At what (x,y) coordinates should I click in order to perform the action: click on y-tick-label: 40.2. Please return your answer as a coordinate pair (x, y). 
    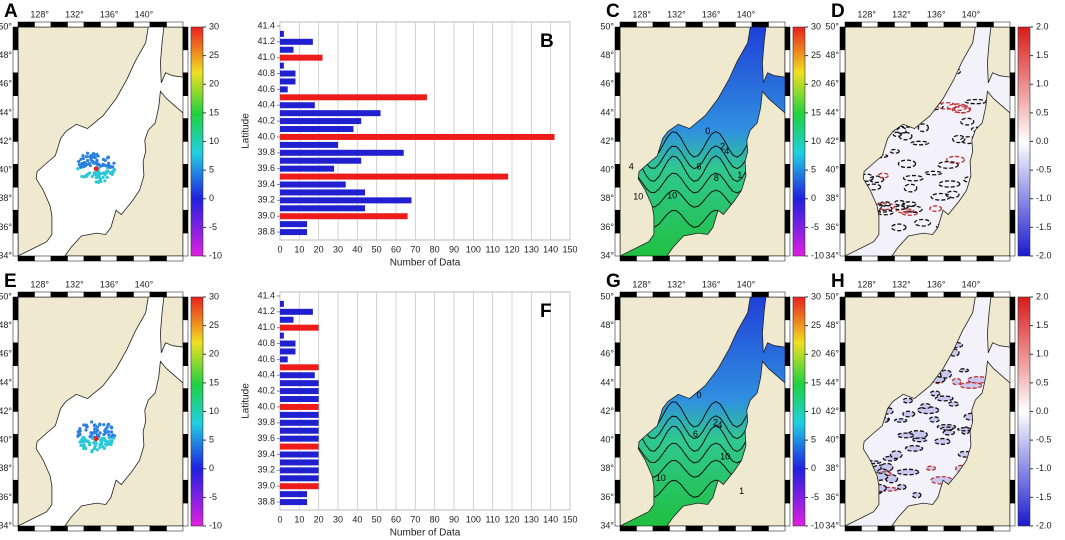
    Looking at the image, I should click on (266, 120).